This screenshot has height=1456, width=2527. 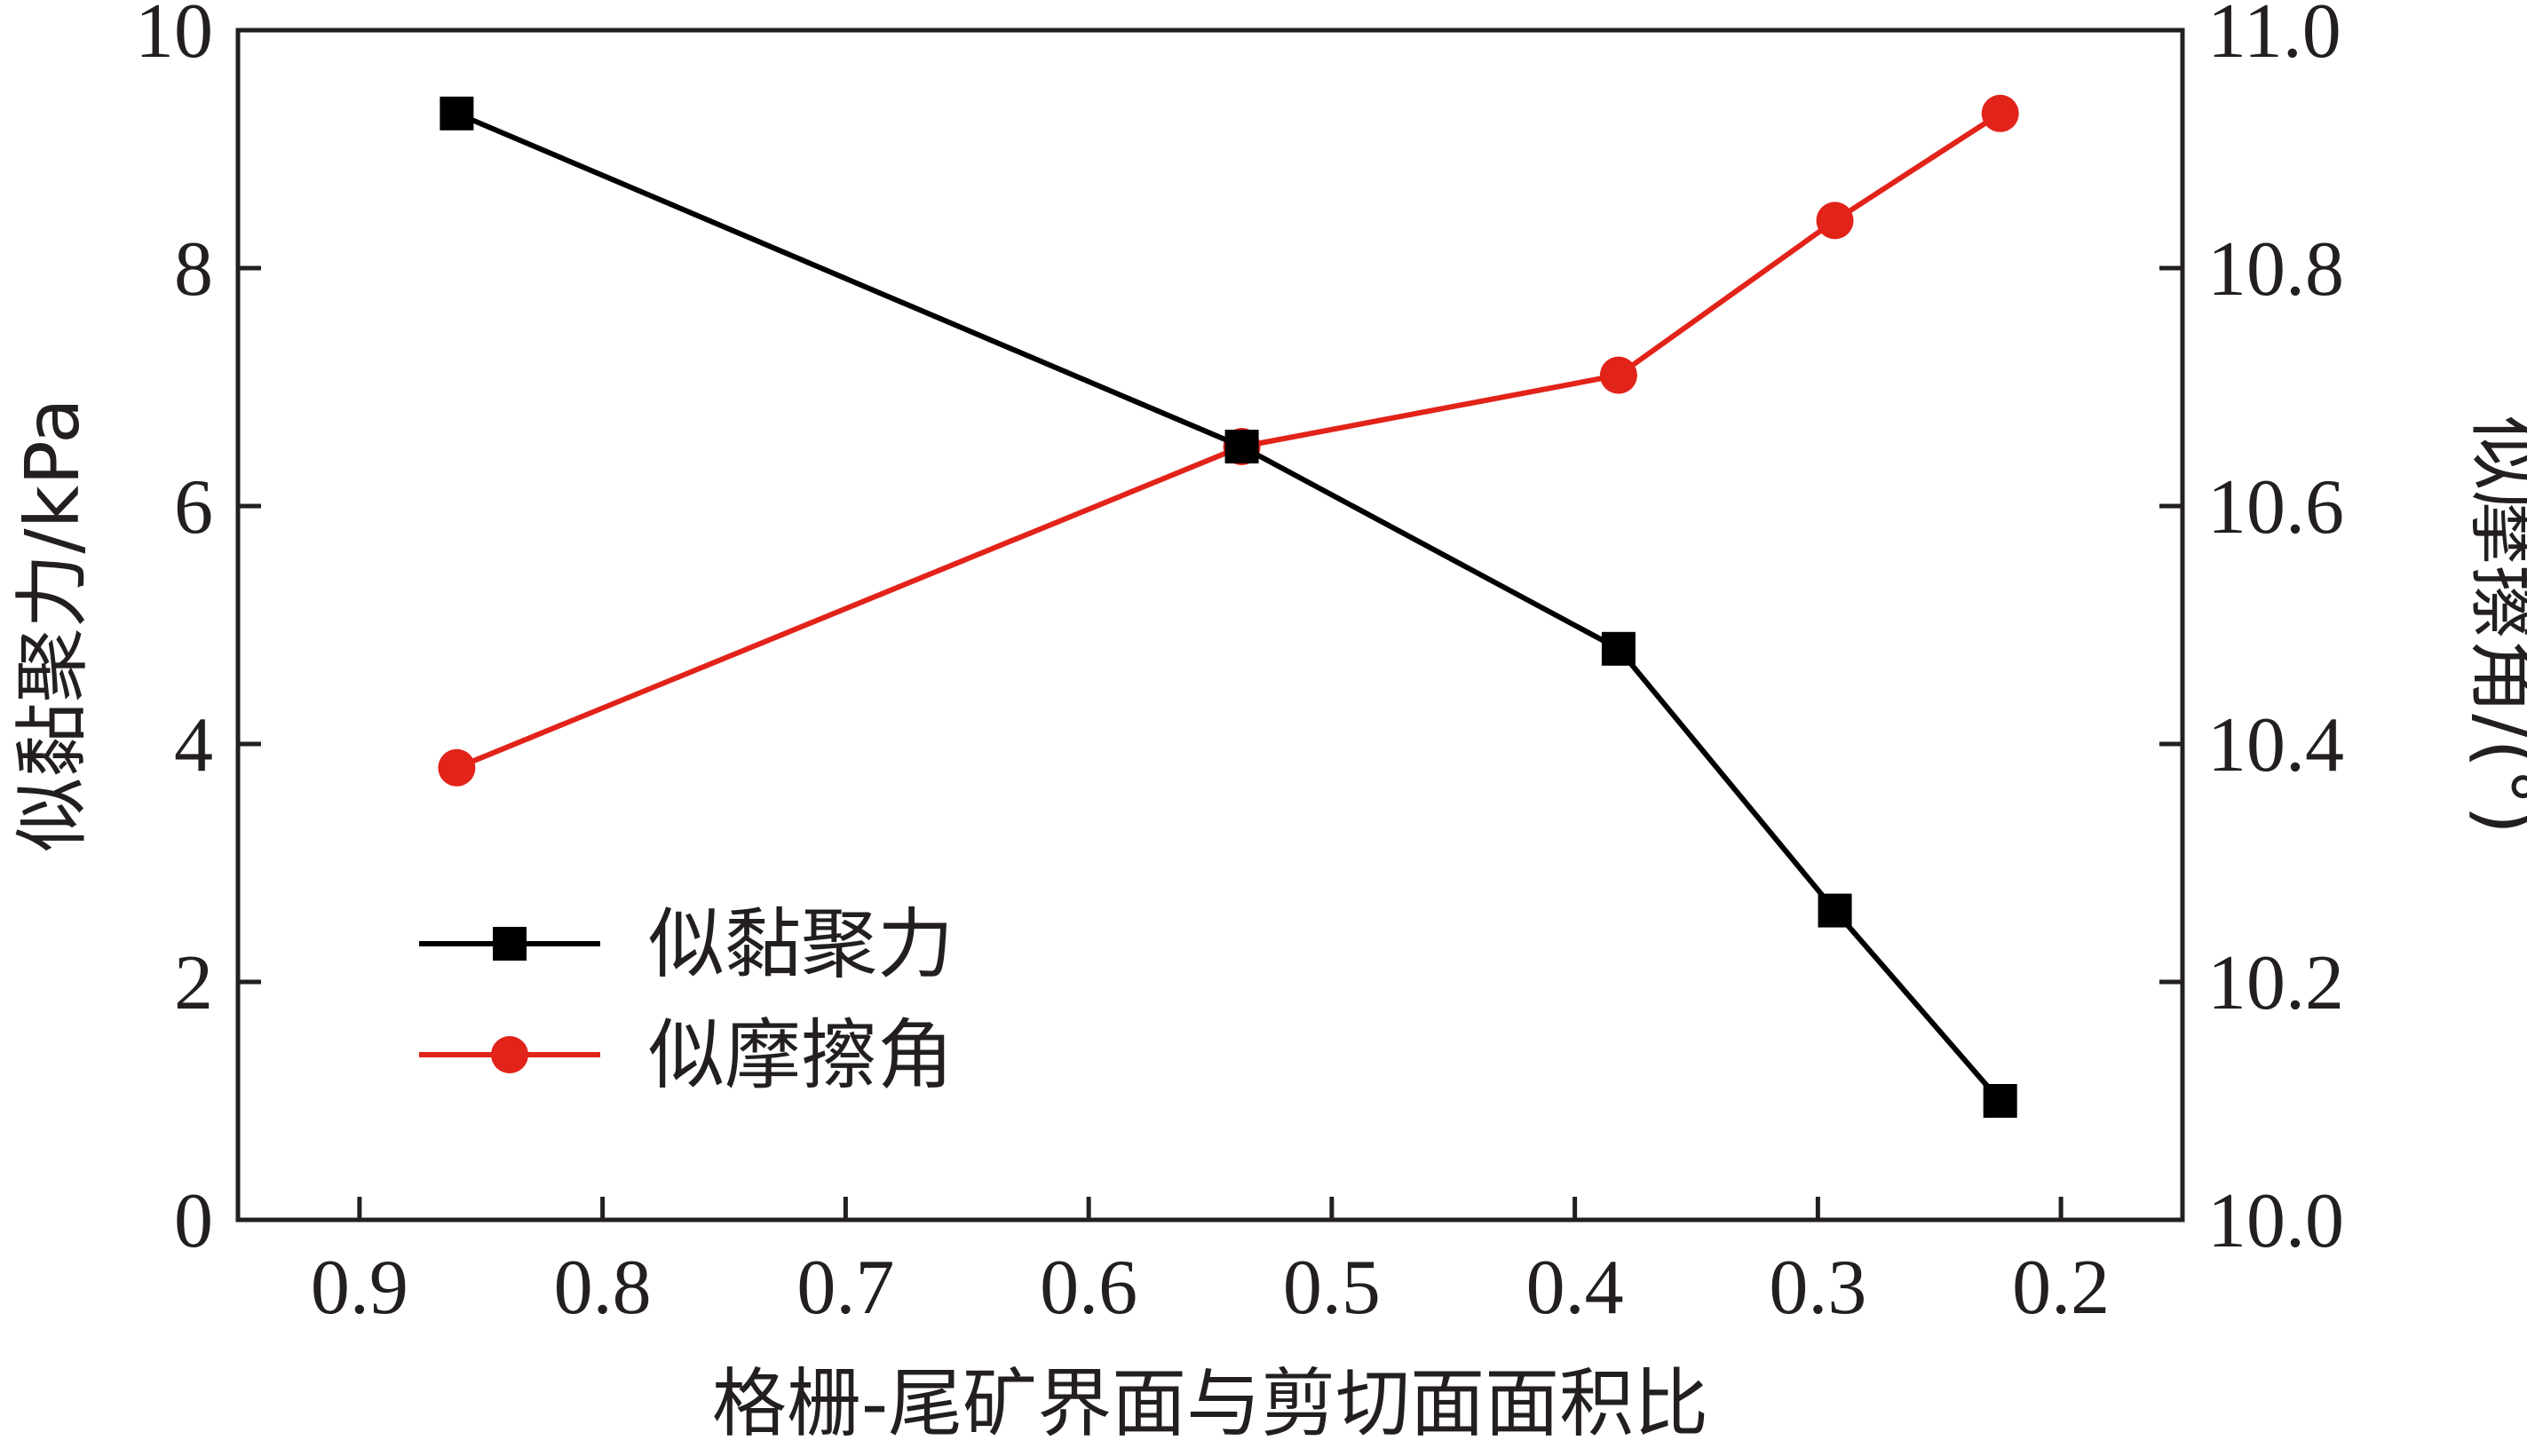 I want to click on y-right-tick-label: 10.8, so click(x=2275, y=269).